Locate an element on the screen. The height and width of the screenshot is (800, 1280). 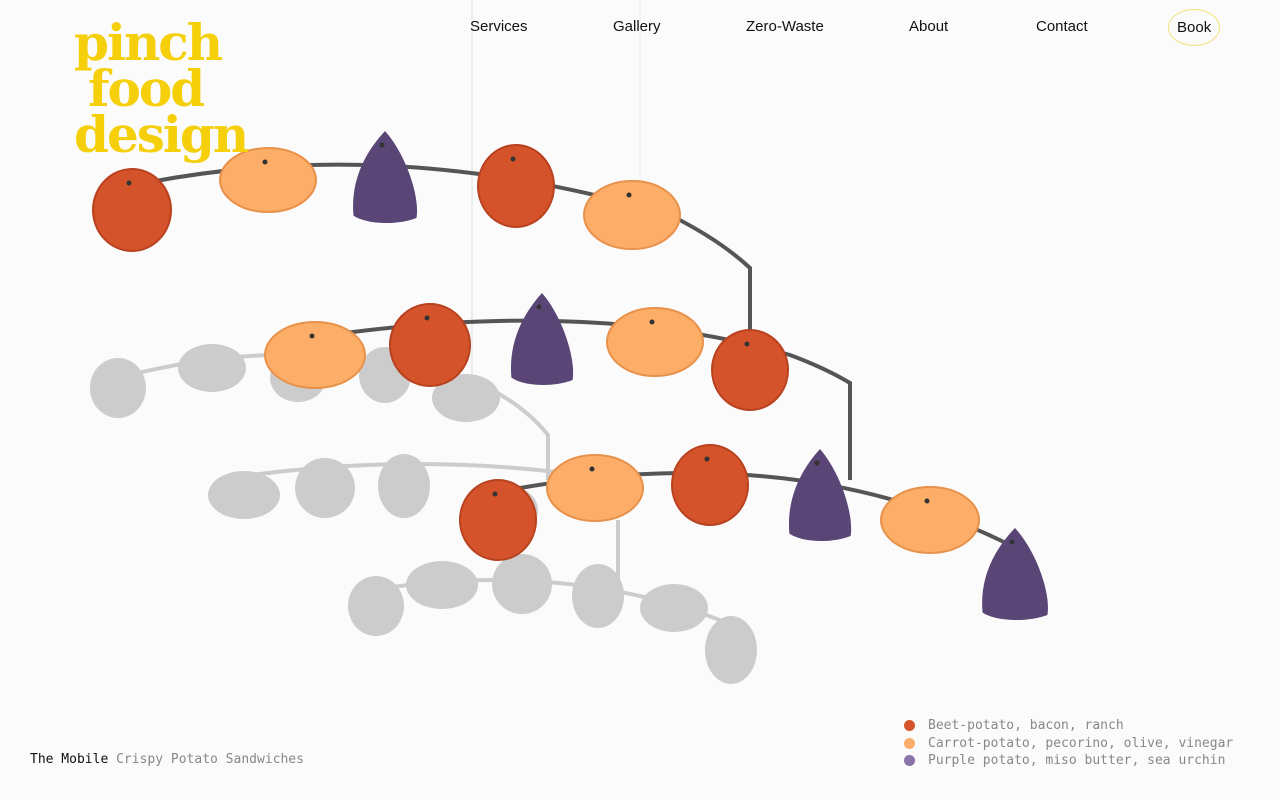
logo: pinch food design is located at coordinates (161, 88).